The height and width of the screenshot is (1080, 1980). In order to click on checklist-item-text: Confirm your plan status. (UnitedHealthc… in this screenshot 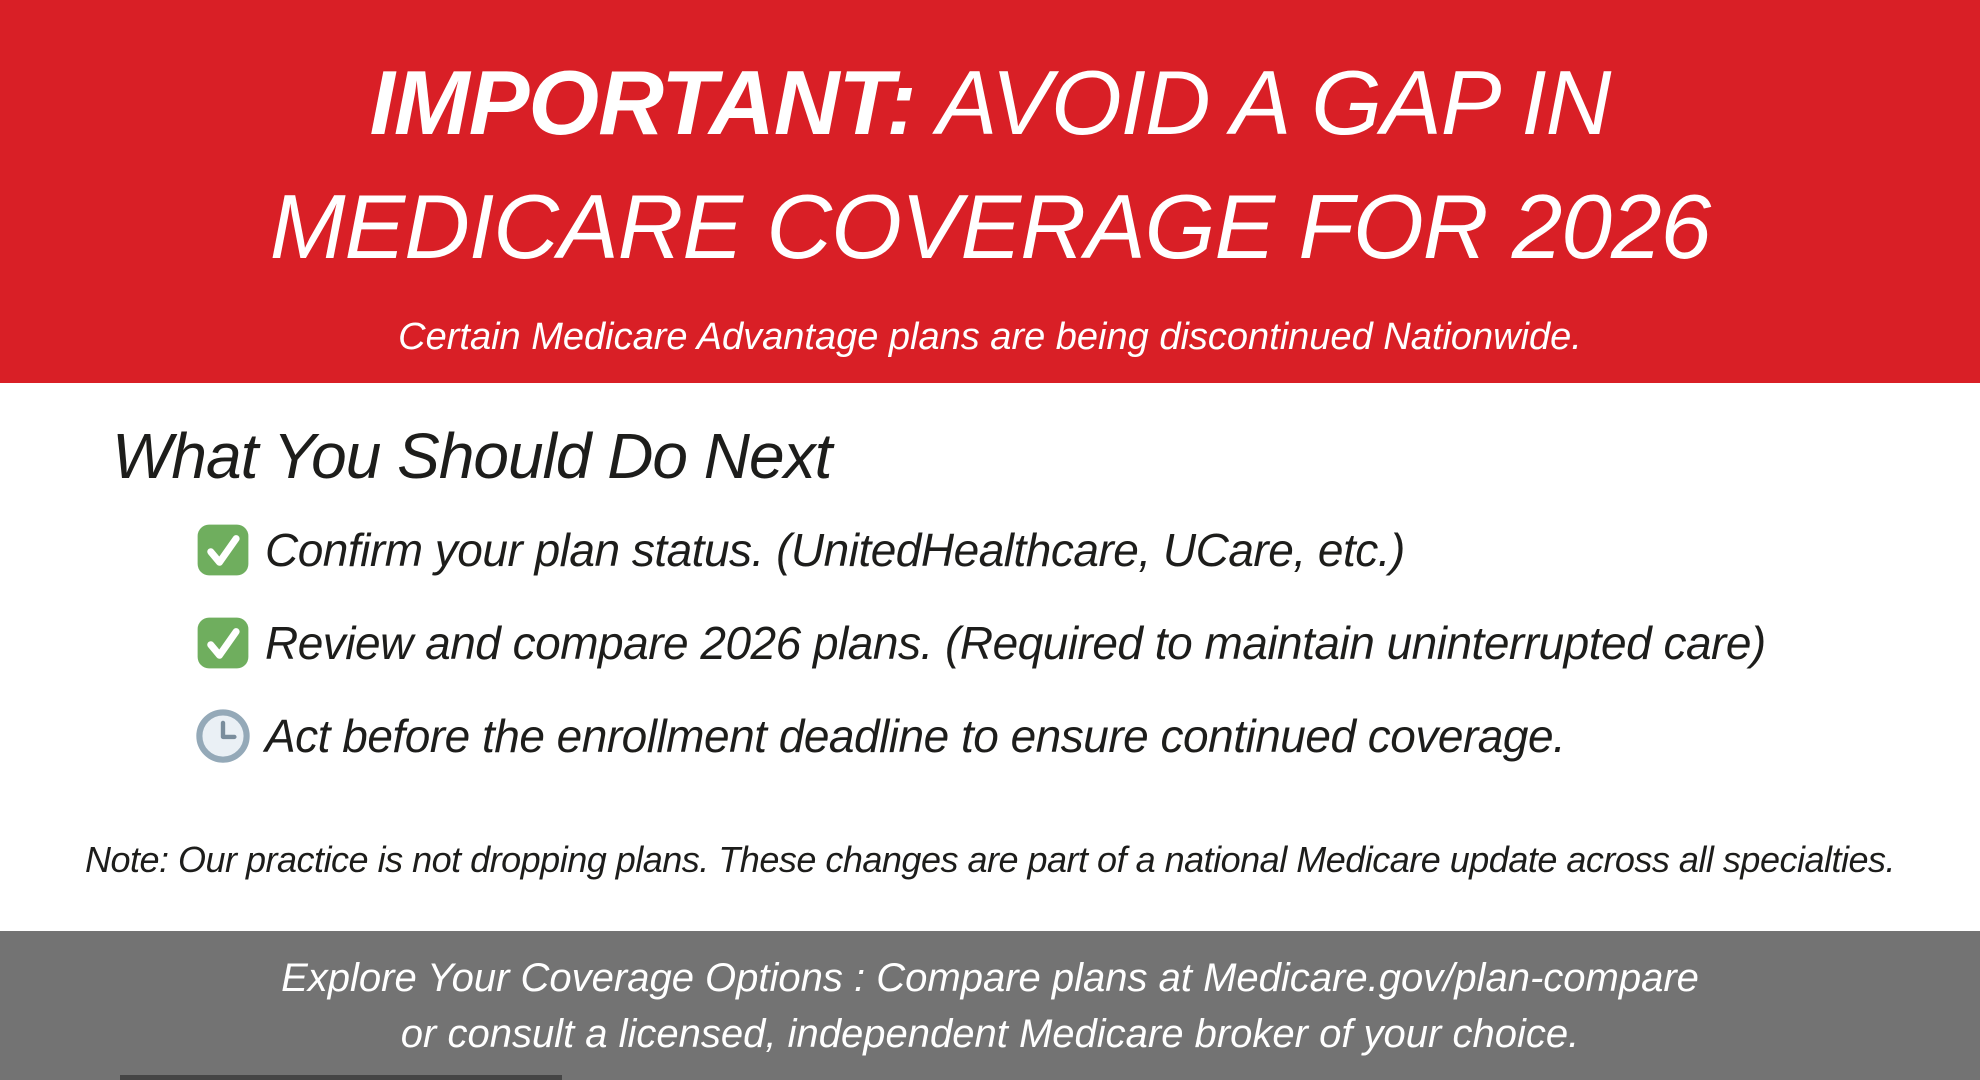, I will do `click(835, 550)`.